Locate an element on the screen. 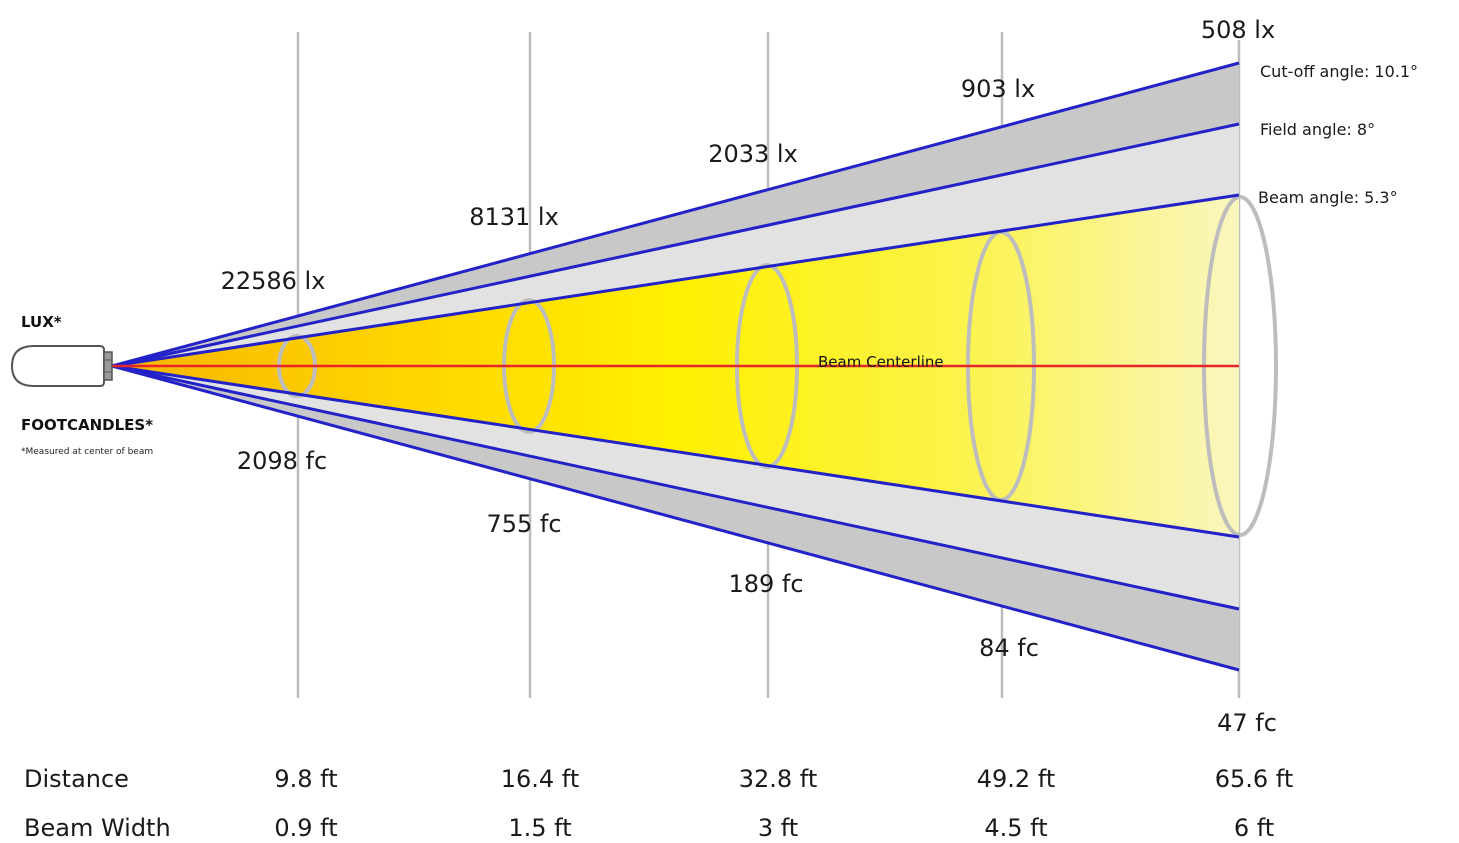 Image resolution: width=1459 pixels, height=843 pixels. beam-width-label: Beam Width is located at coordinates (97, 828).